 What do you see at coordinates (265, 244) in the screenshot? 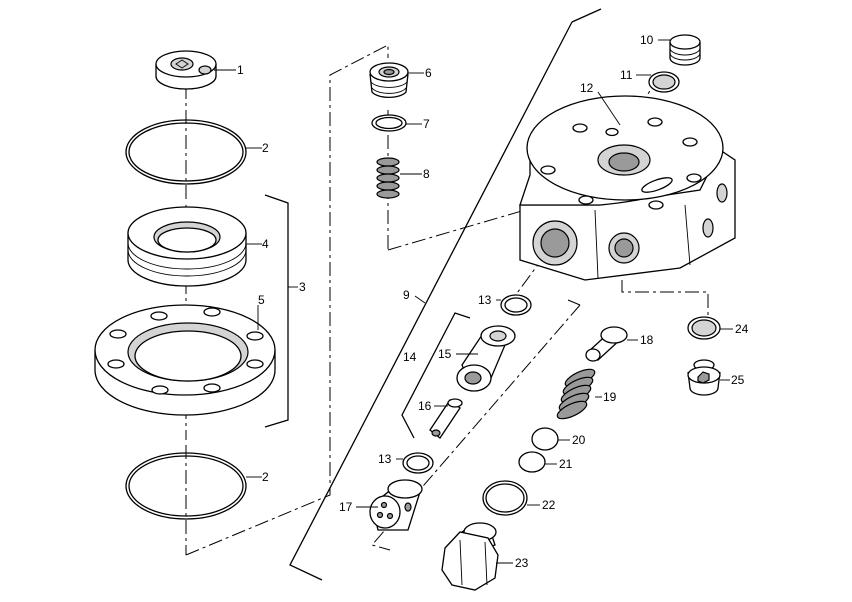
I see `callout-4: 4` at bounding box center [265, 244].